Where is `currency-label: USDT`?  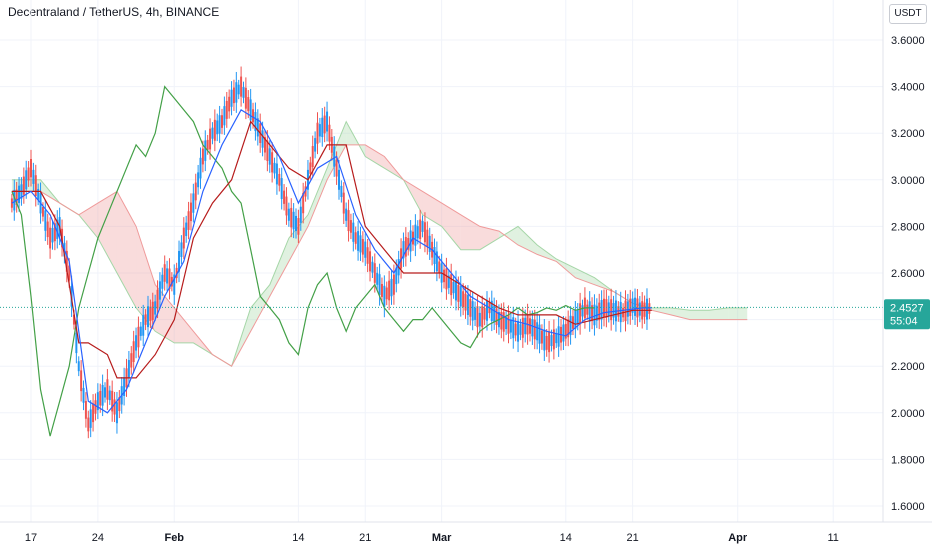
currency-label: USDT is located at coordinates (908, 14).